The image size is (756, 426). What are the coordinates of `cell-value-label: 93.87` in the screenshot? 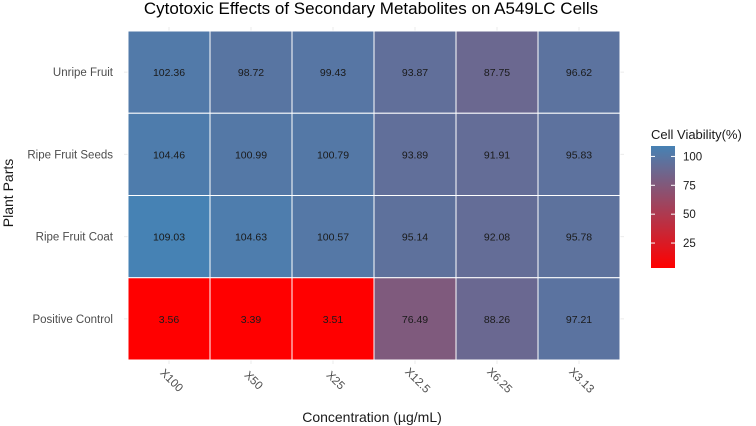 It's located at (415, 73).